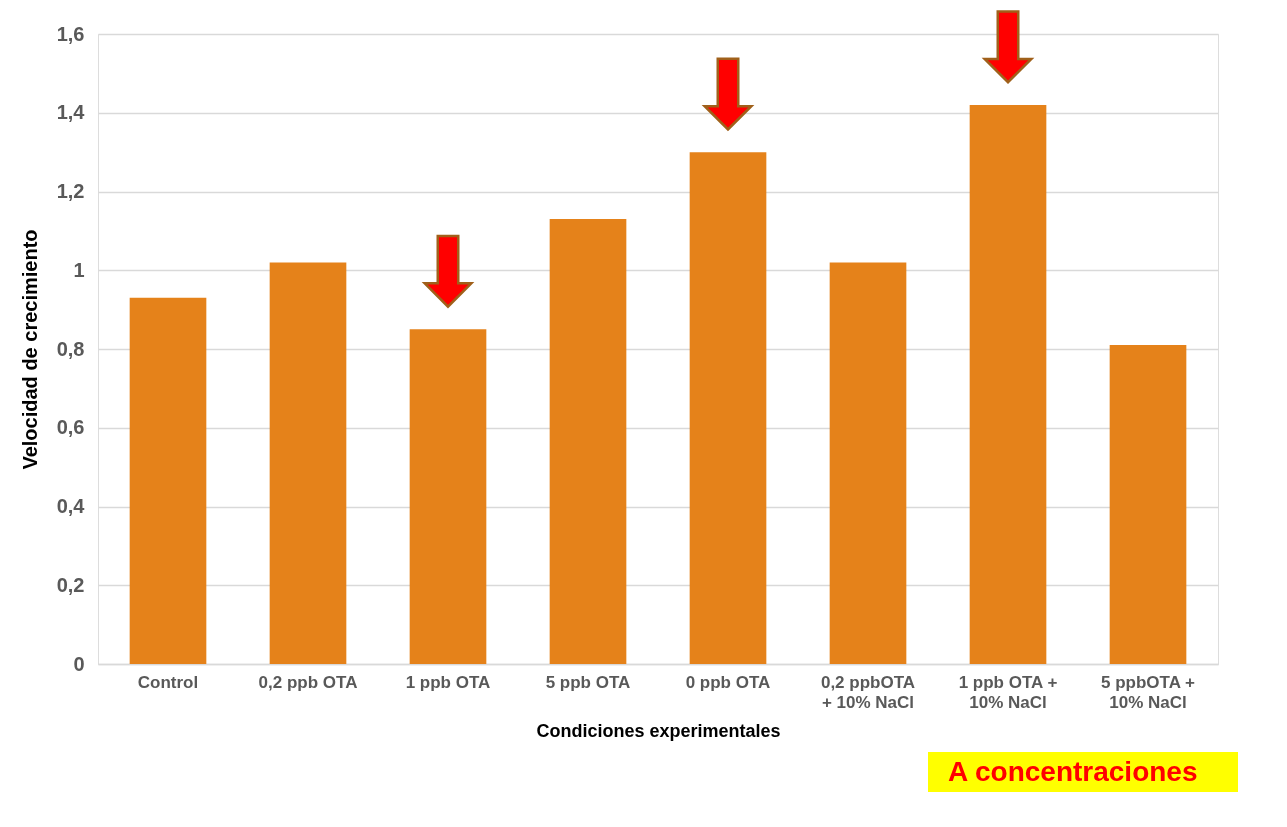  Describe the element at coordinates (1073, 771) in the screenshot. I see `text: A concentraciones` at that location.